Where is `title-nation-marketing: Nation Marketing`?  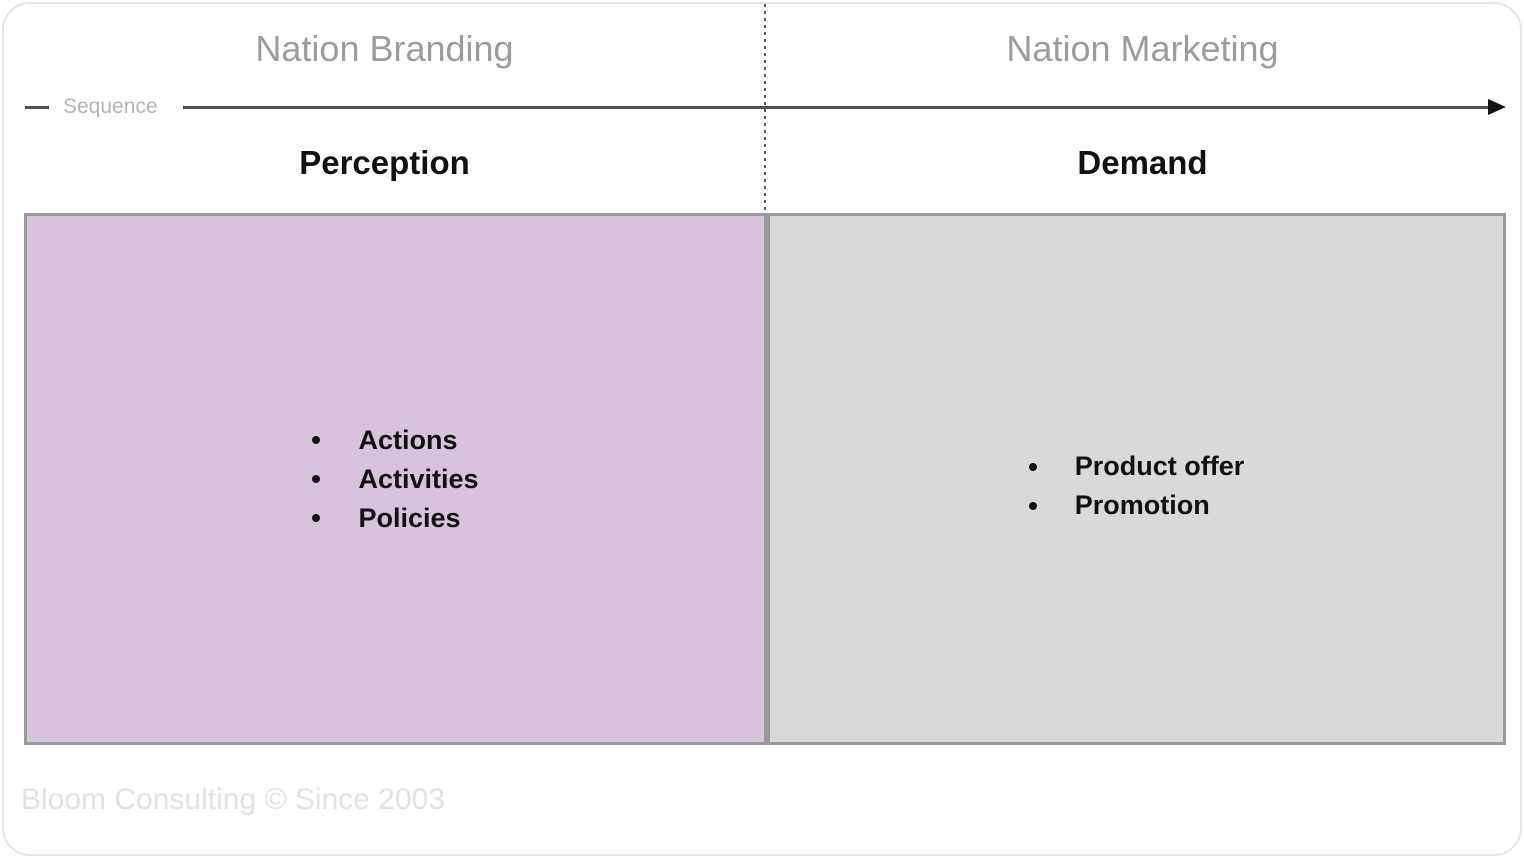
title-nation-marketing: Nation Marketing is located at coordinates (1142, 48).